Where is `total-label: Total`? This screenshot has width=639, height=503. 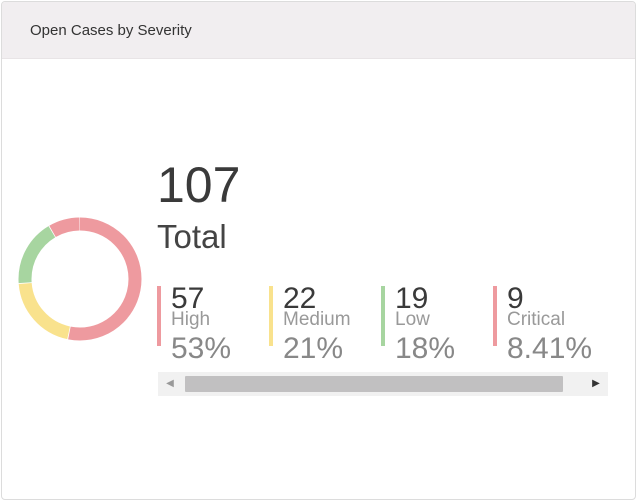 total-label: Total is located at coordinates (192, 236).